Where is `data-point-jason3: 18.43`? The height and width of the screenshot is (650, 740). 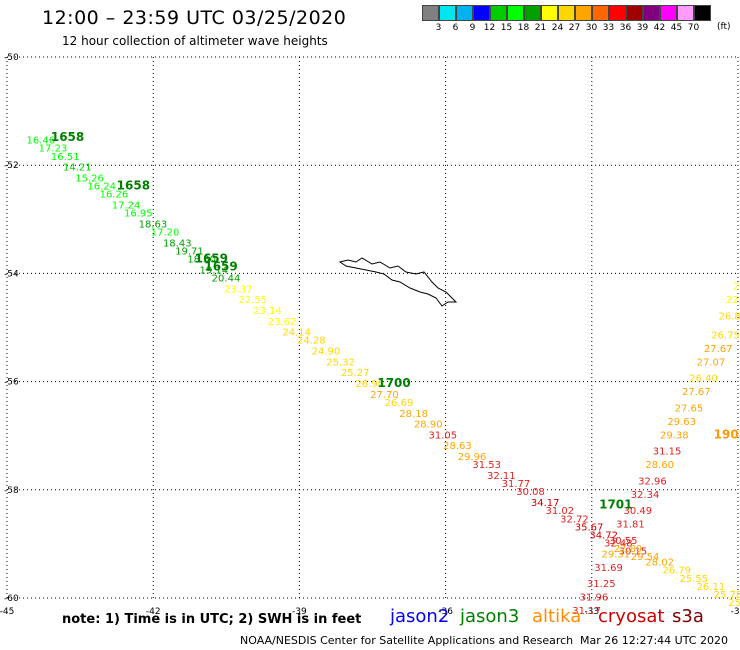
data-point-jason3: 18.43 is located at coordinates (177, 243).